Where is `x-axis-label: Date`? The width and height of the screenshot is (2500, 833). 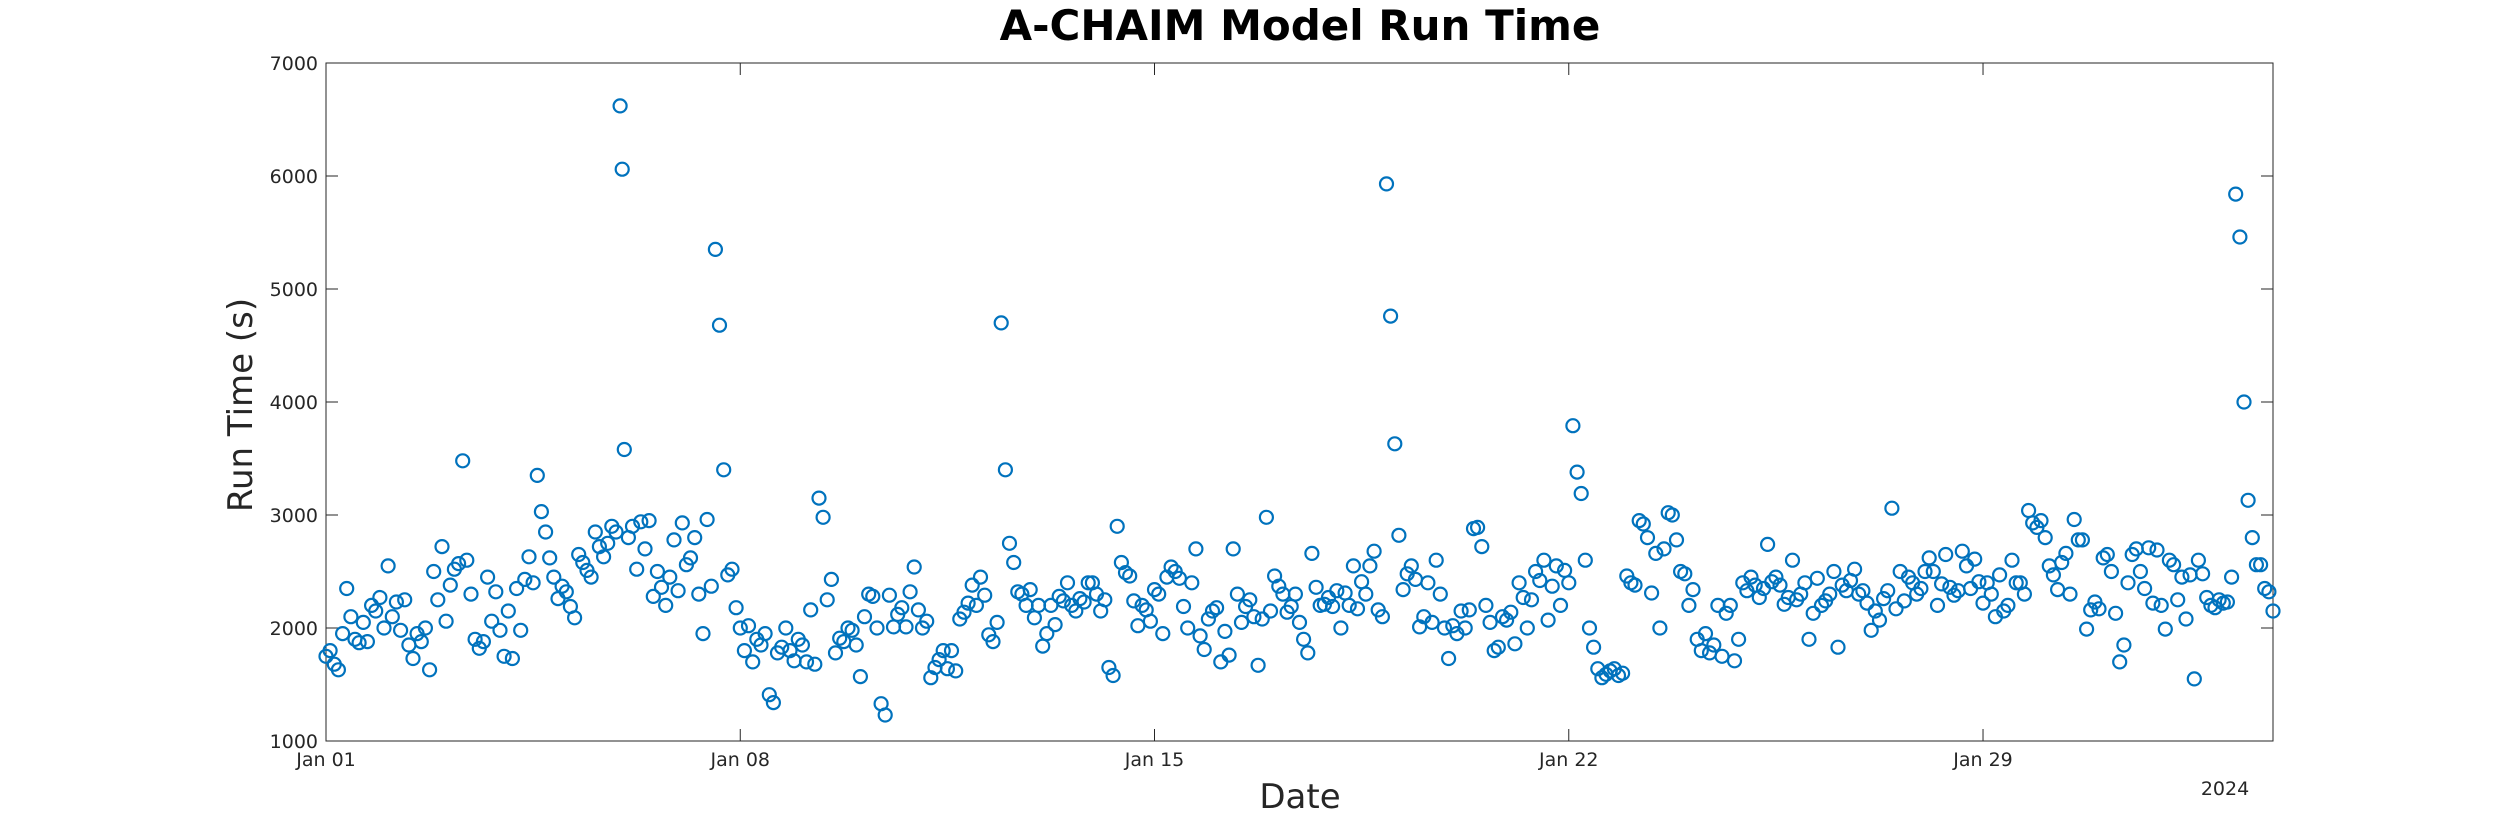
x-axis-label: Date is located at coordinates (1299, 797).